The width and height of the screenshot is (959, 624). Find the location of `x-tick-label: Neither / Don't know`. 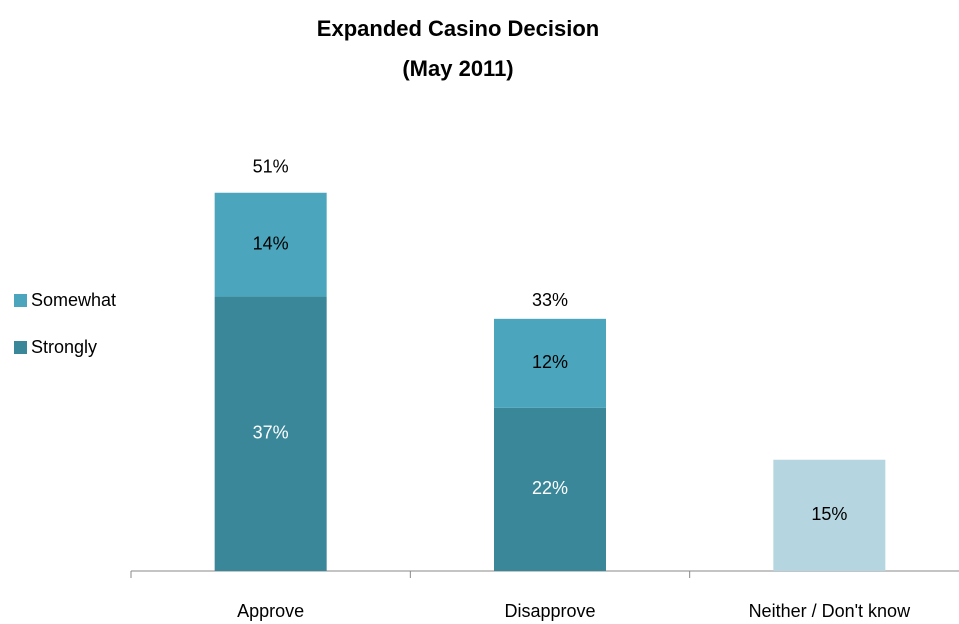

x-tick-label: Neither / Don't know is located at coordinates (830, 611).